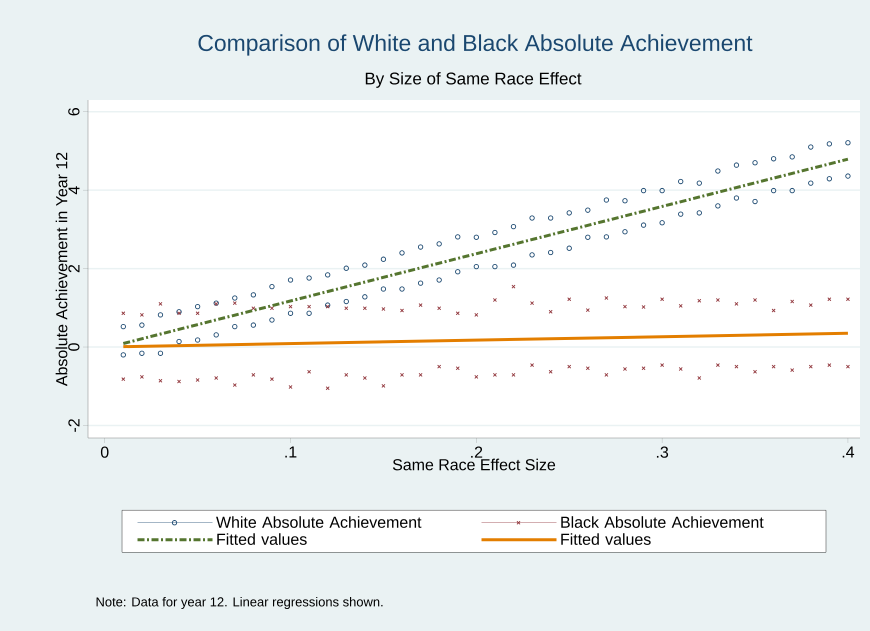  What do you see at coordinates (104, 452) in the screenshot?
I see `x-tick-label: 0` at bounding box center [104, 452].